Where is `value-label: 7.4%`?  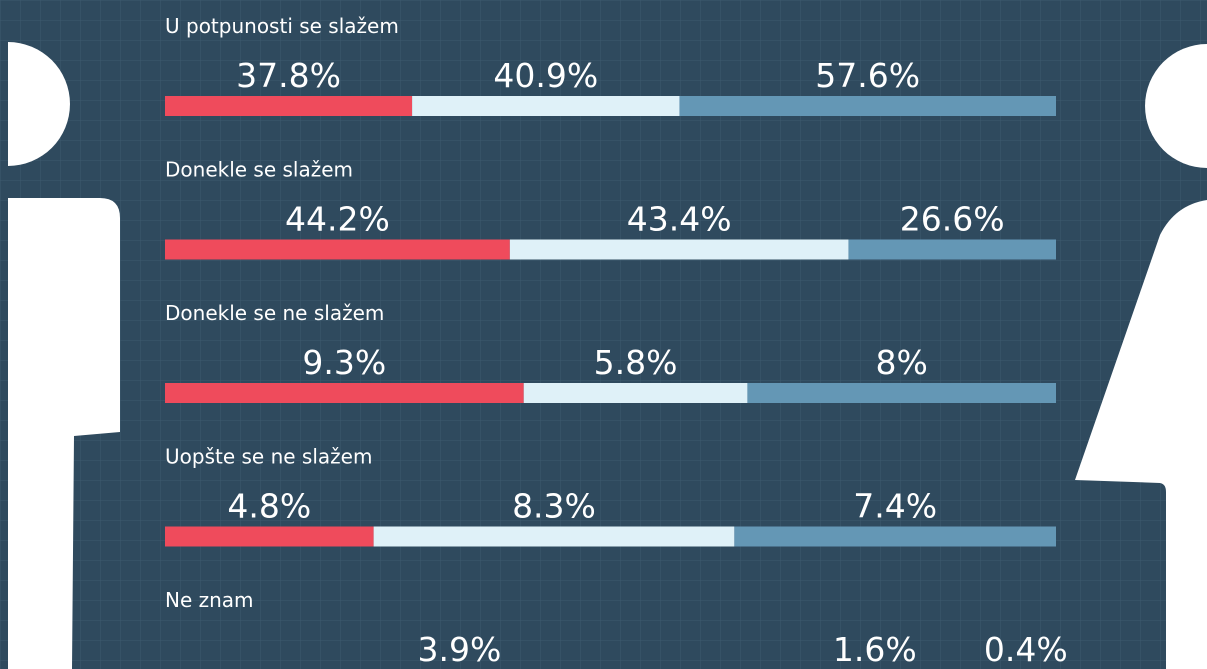 value-label: 7.4% is located at coordinates (895, 506).